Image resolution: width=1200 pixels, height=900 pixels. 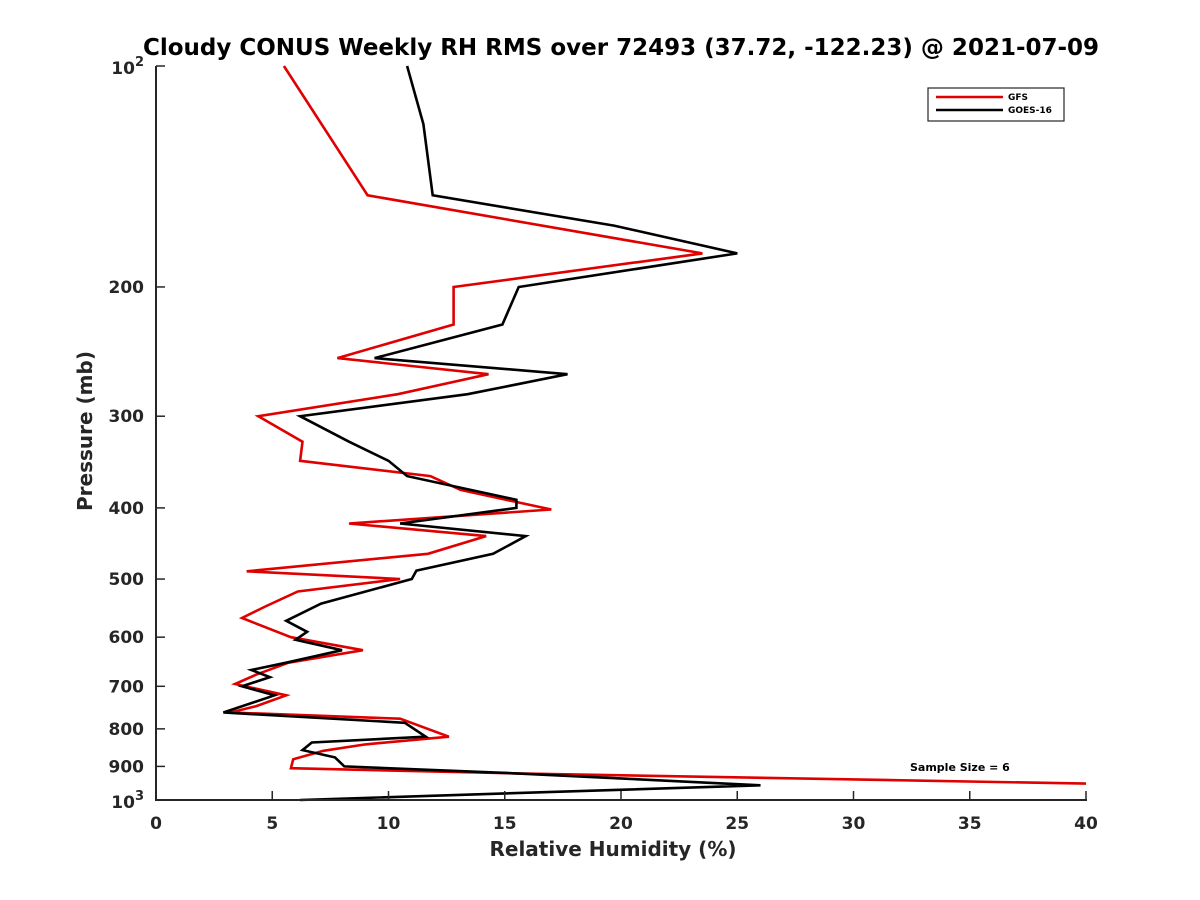 I want to click on y-tick-label-power: 10³, so click(x=127, y=801).